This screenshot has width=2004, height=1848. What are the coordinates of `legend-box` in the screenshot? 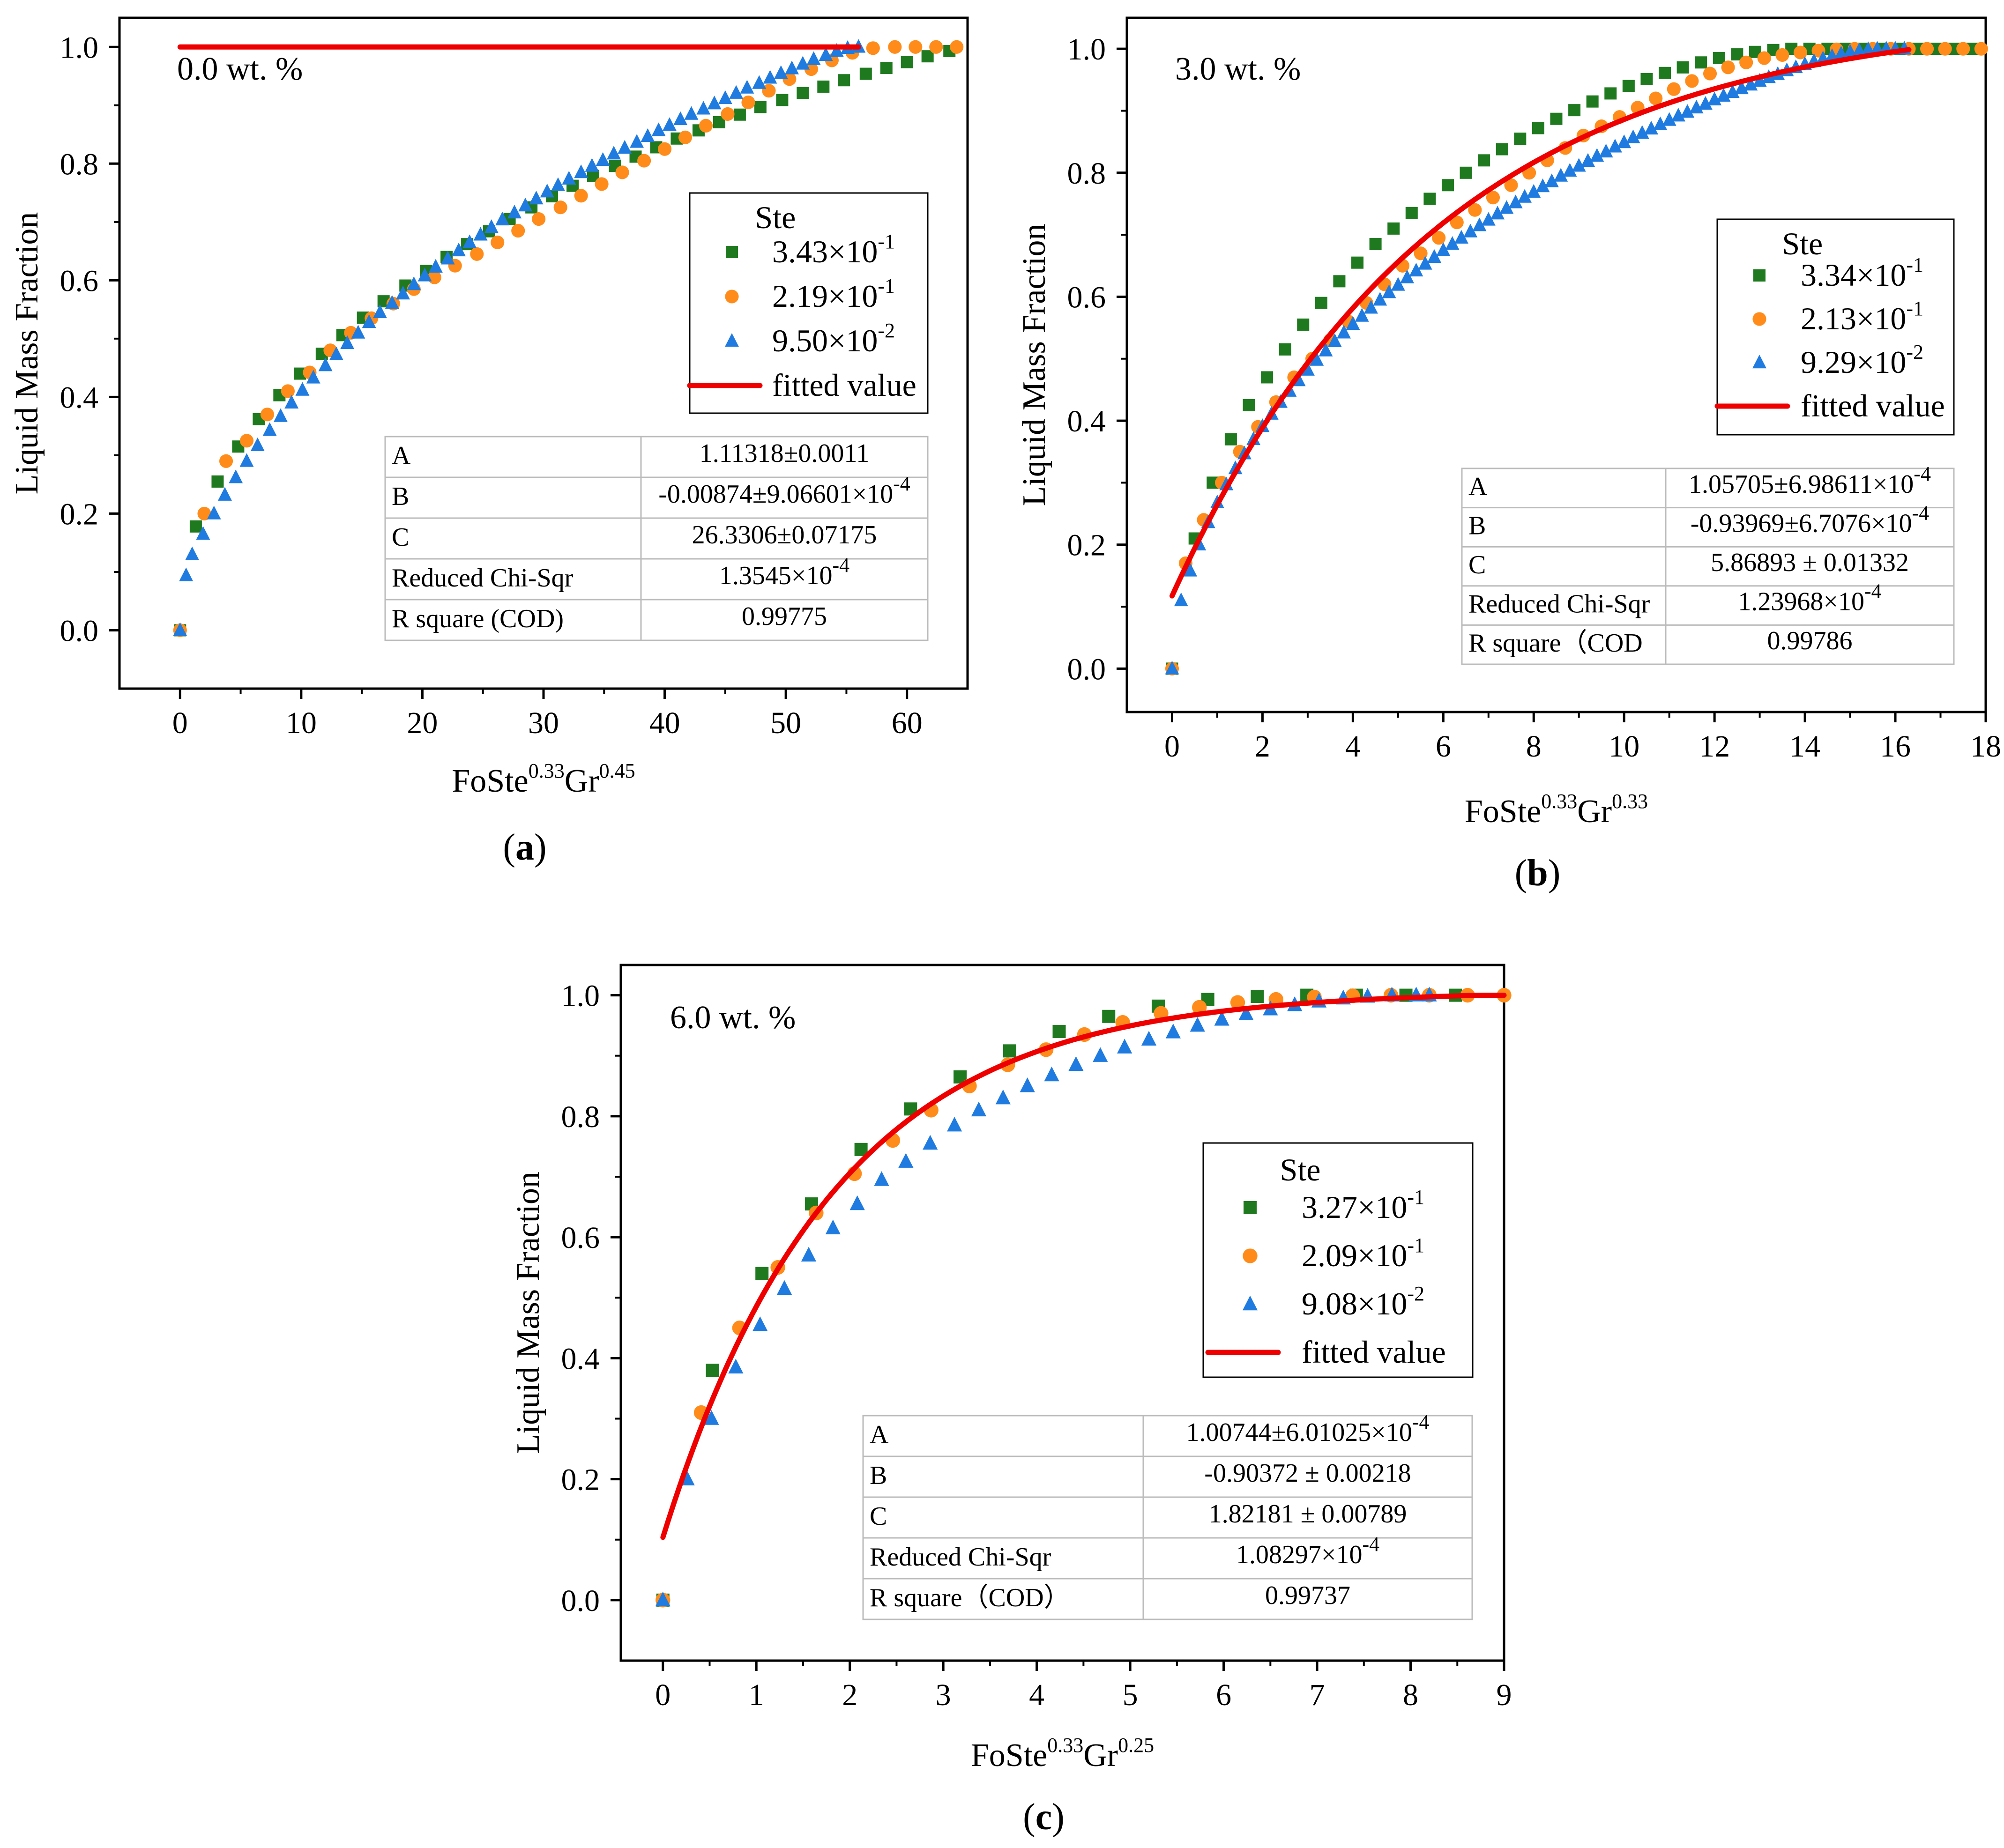 It's located at (1835, 327).